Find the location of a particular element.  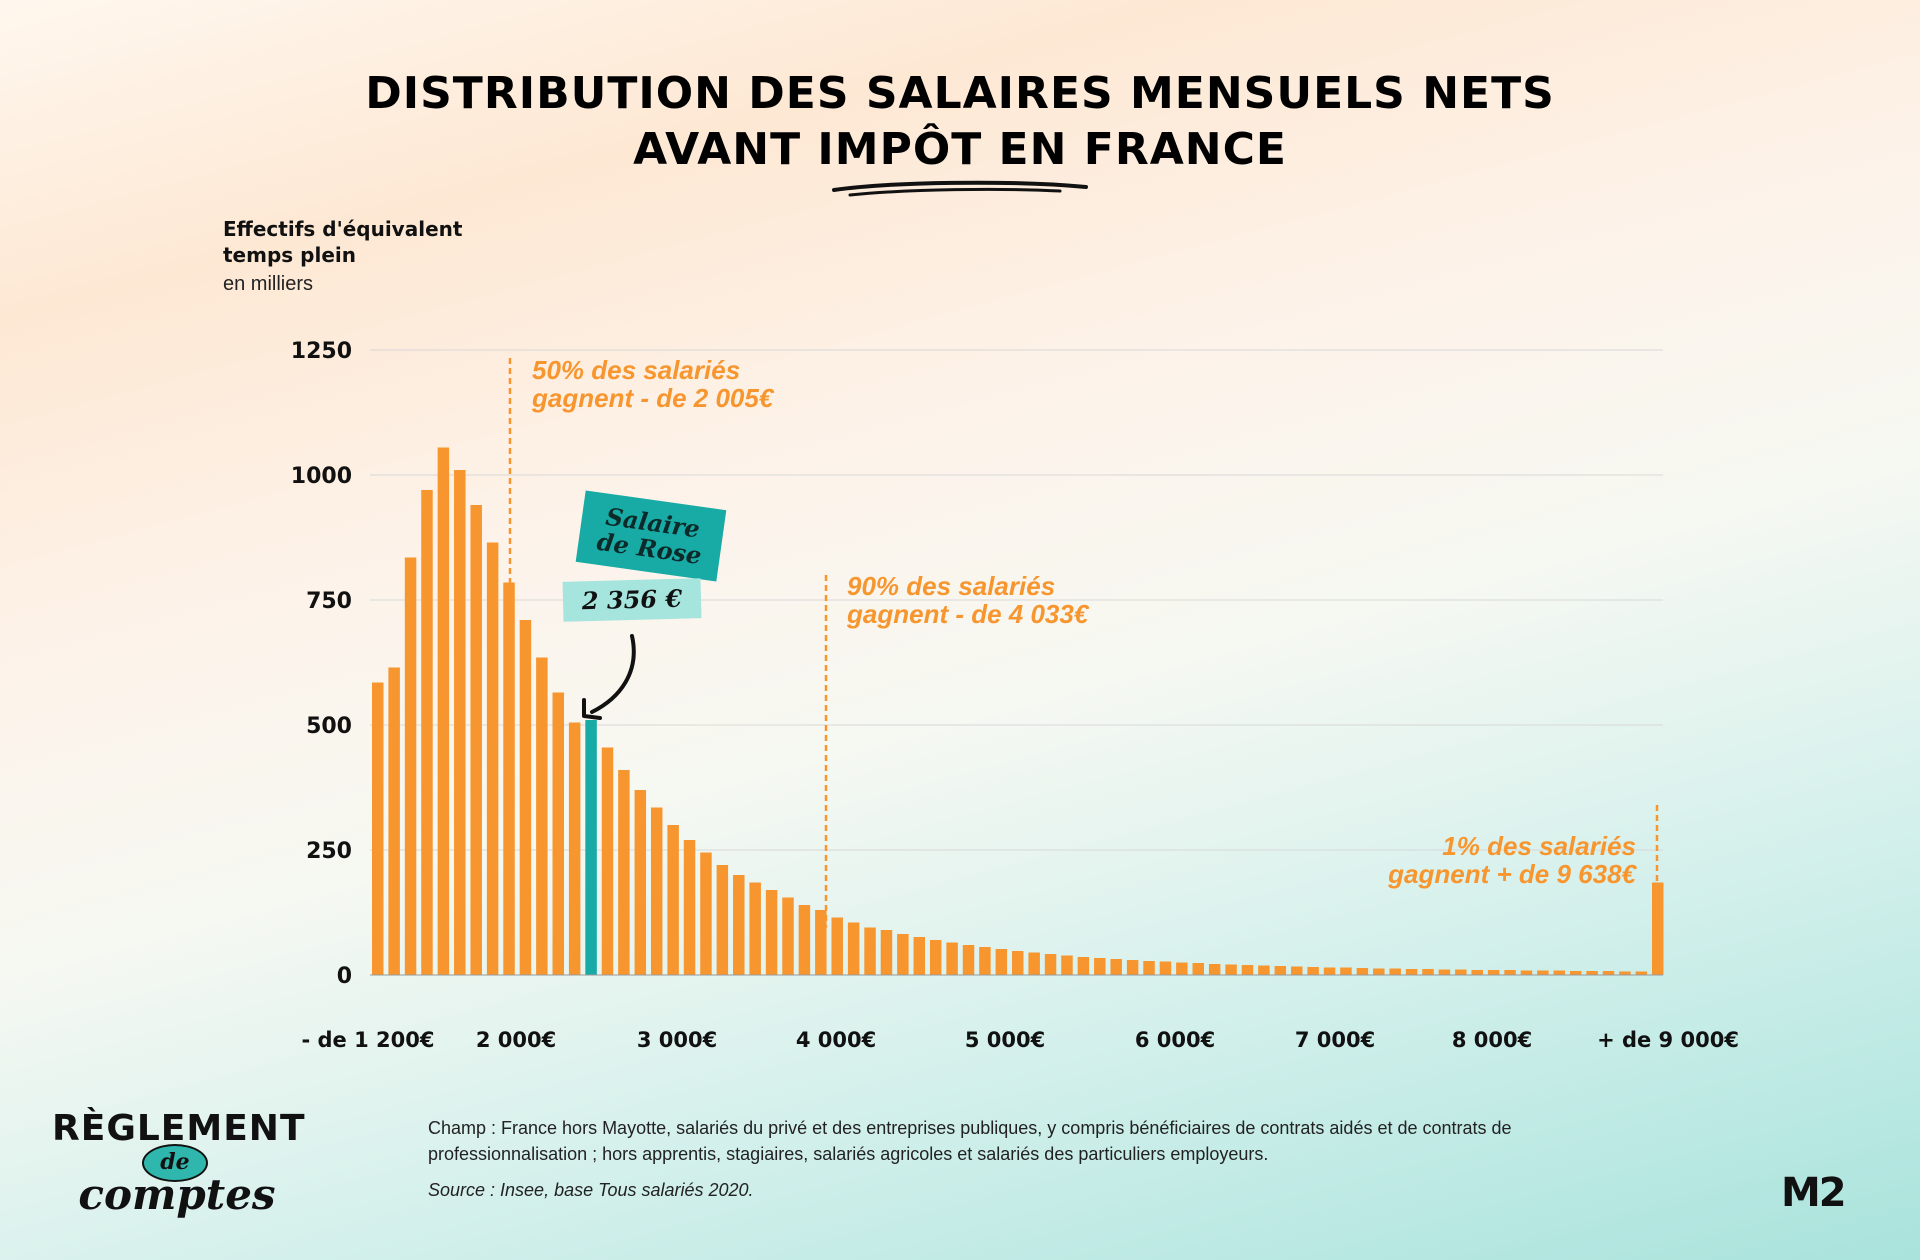

y-tick-label-250: 250 is located at coordinates (329, 851).